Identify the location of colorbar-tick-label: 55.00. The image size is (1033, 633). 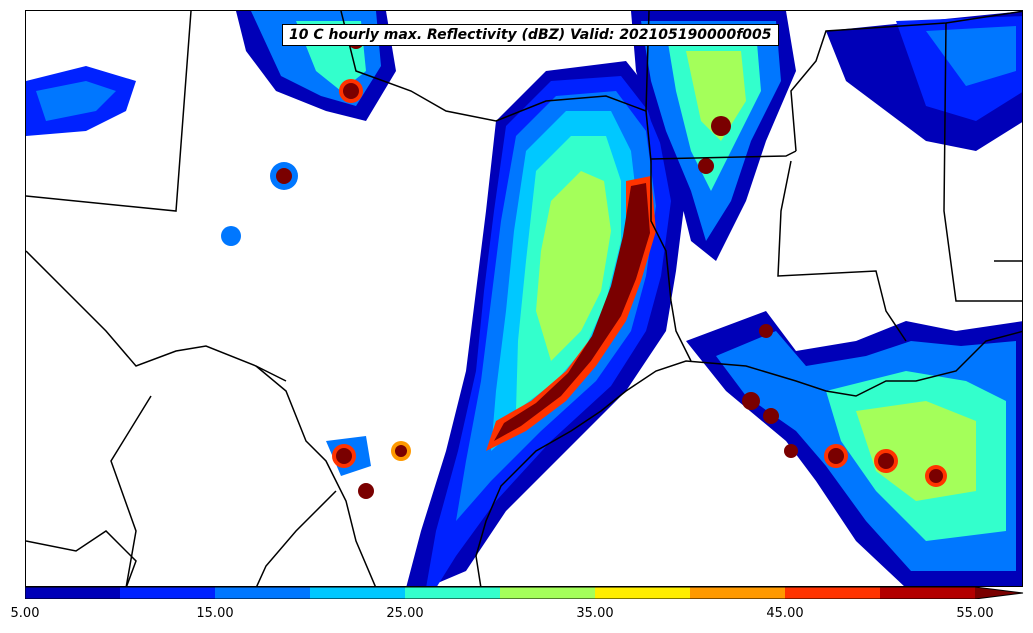
(975, 613).